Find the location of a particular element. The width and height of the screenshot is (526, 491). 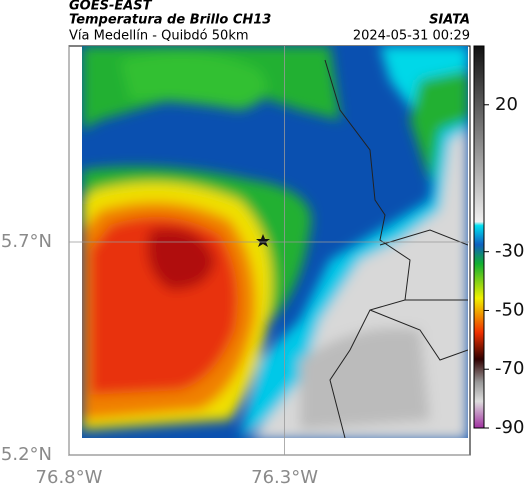

x-tick-label: 76.8°W is located at coordinates (69, 477).